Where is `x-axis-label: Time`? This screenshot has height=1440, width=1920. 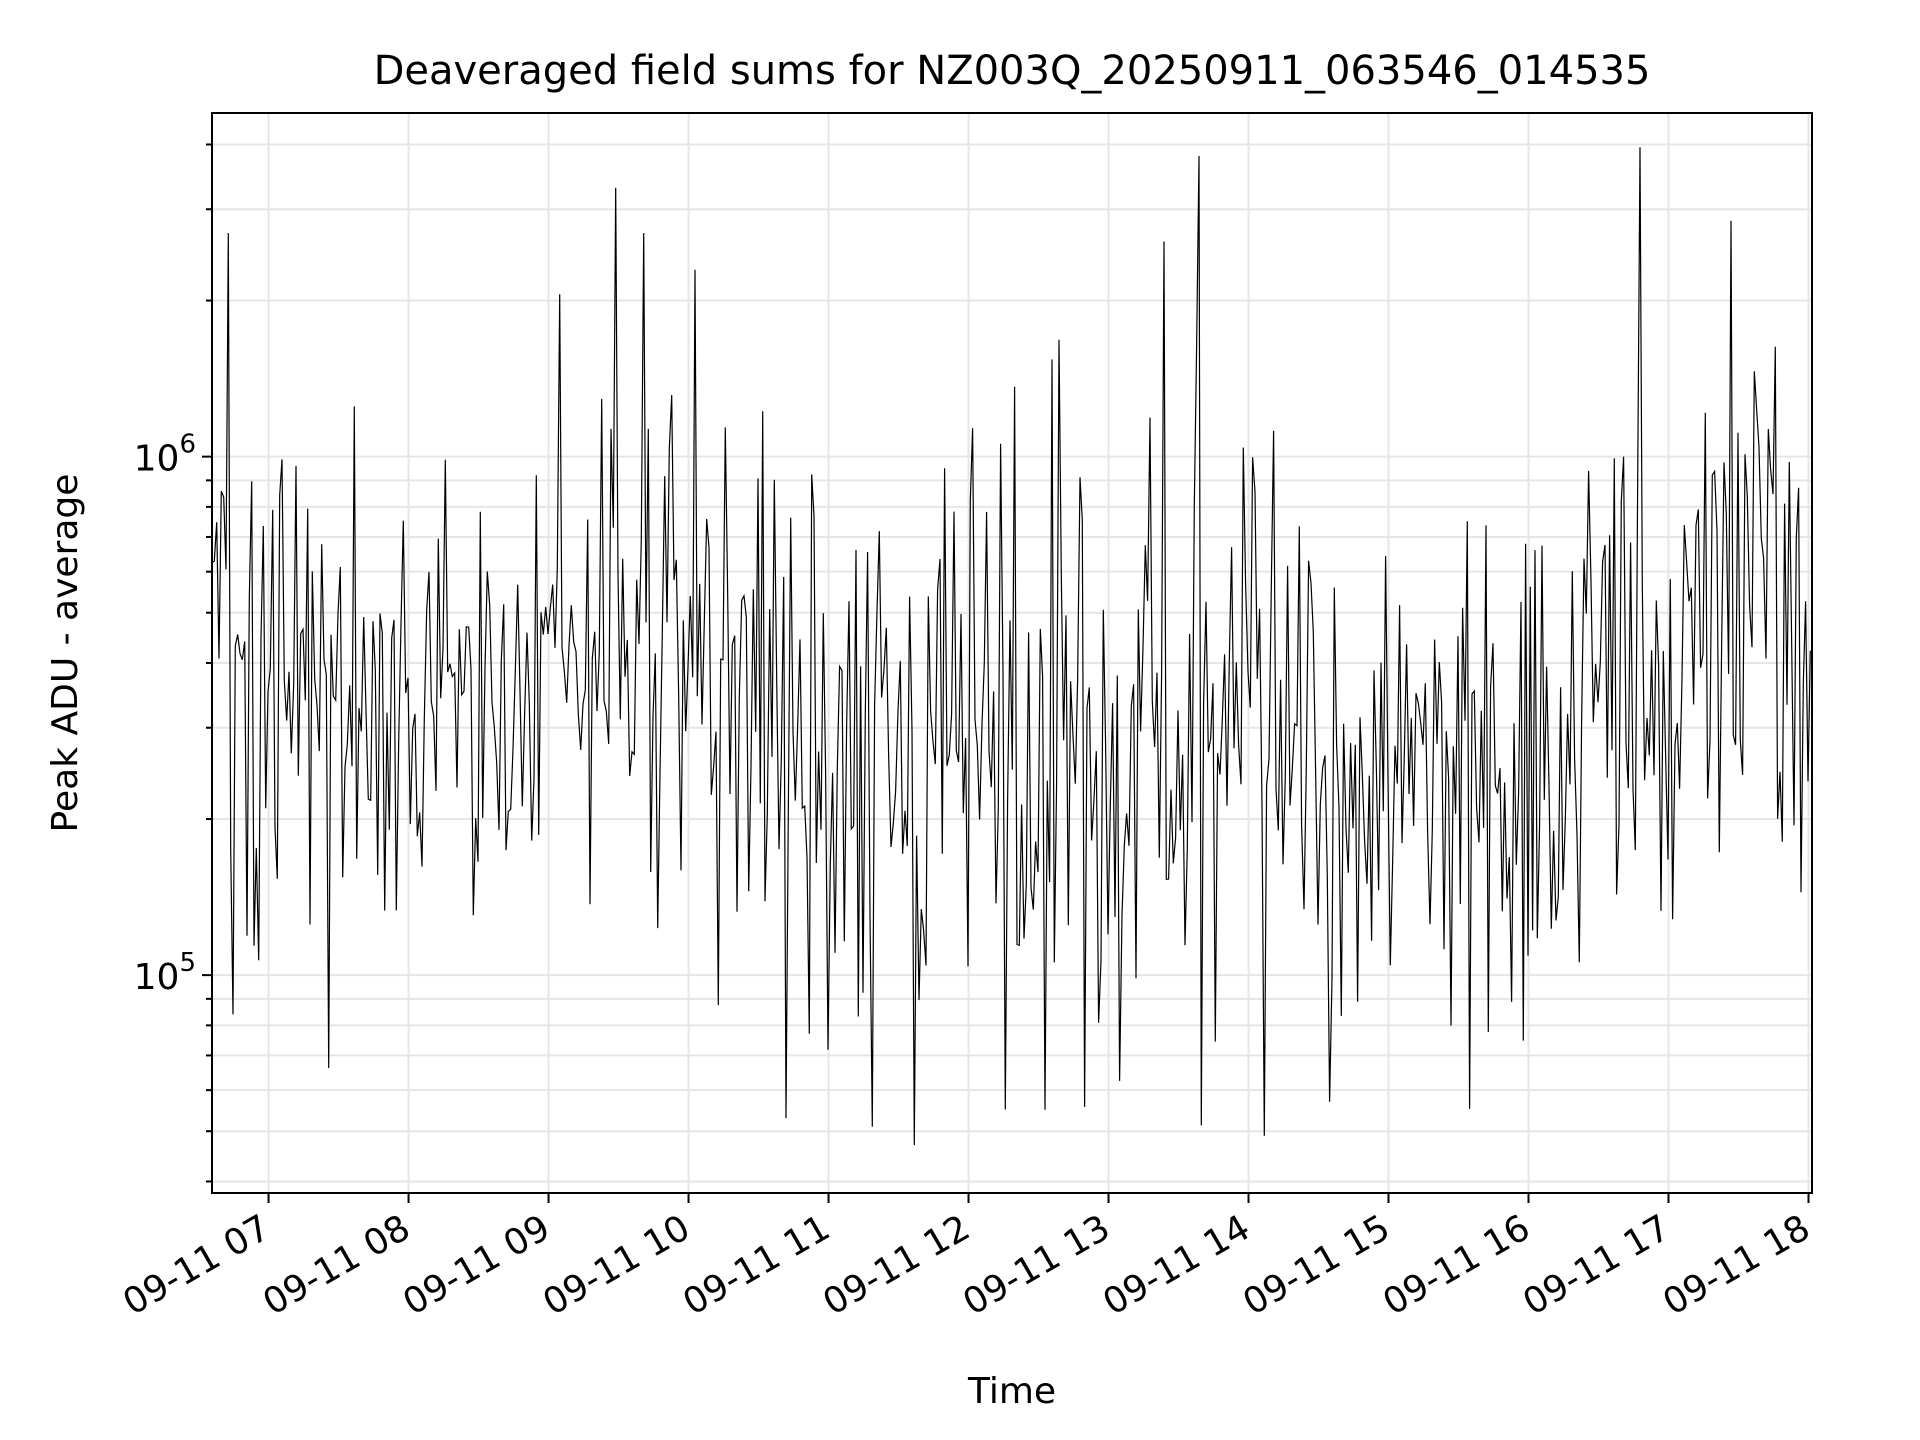
x-axis-label: Time is located at coordinates (1011, 1391).